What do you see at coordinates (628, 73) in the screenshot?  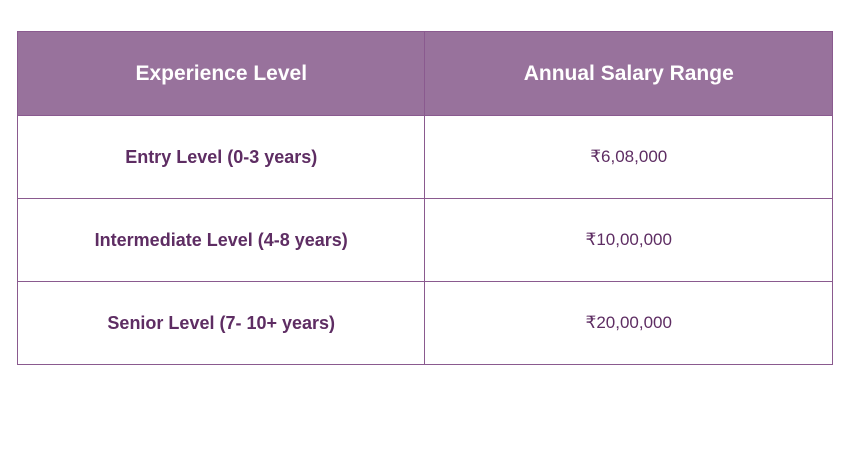 I see `header-annual-salary-range: Annual Salary Range` at bounding box center [628, 73].